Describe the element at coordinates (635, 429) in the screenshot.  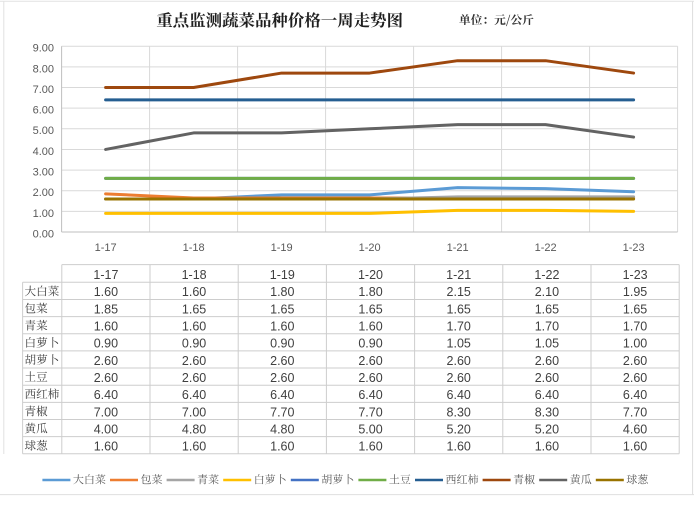
I see `svg-text: 4.60` at that location.